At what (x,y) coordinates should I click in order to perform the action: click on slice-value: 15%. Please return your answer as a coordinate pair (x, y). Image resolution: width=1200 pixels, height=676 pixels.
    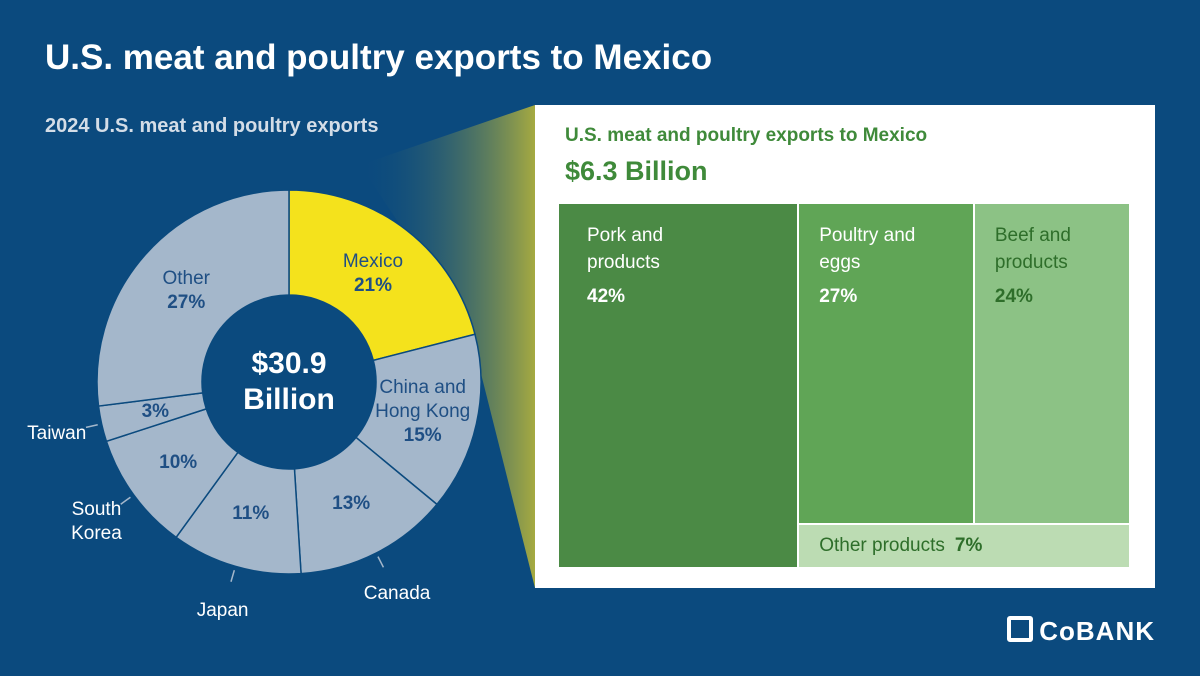
    Looking at the image, I should click on (422, 435).